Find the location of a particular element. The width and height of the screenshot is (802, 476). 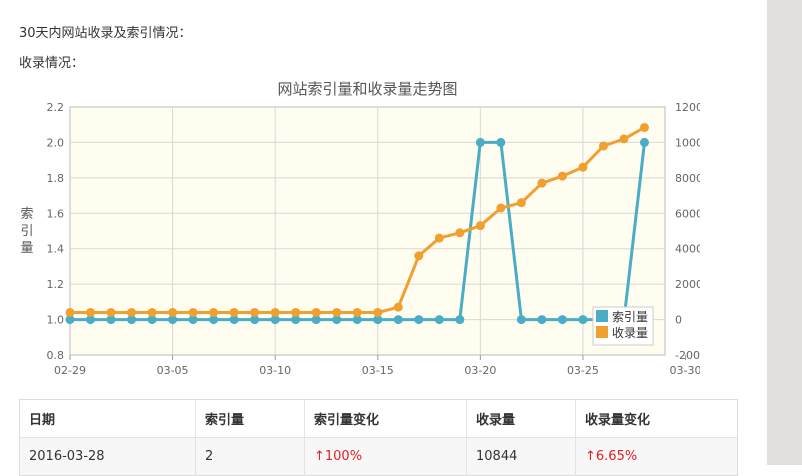

column-header-indexed: 收录量 is located at coordinates (521, 418).